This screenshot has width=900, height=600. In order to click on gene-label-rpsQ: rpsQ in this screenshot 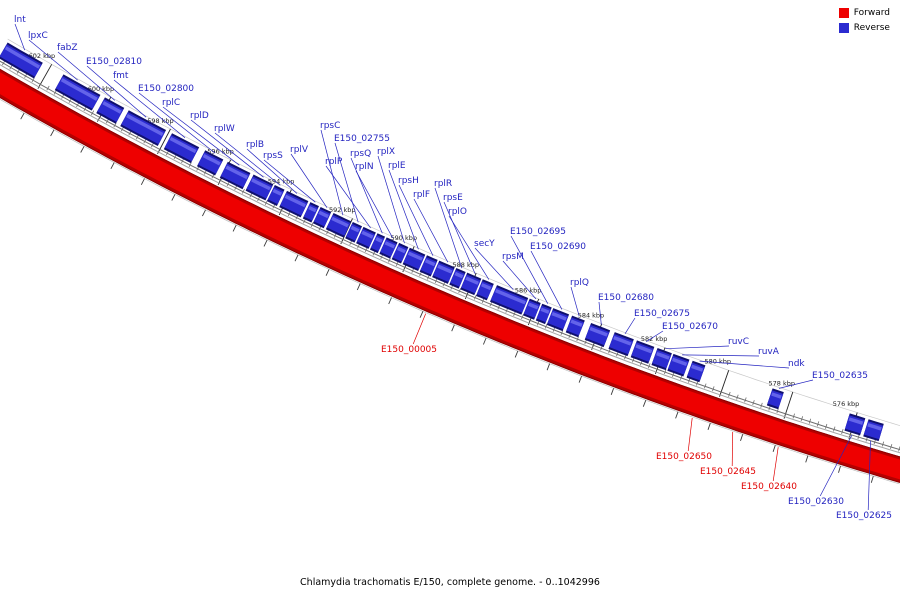, I will do `click(360, 154)`.